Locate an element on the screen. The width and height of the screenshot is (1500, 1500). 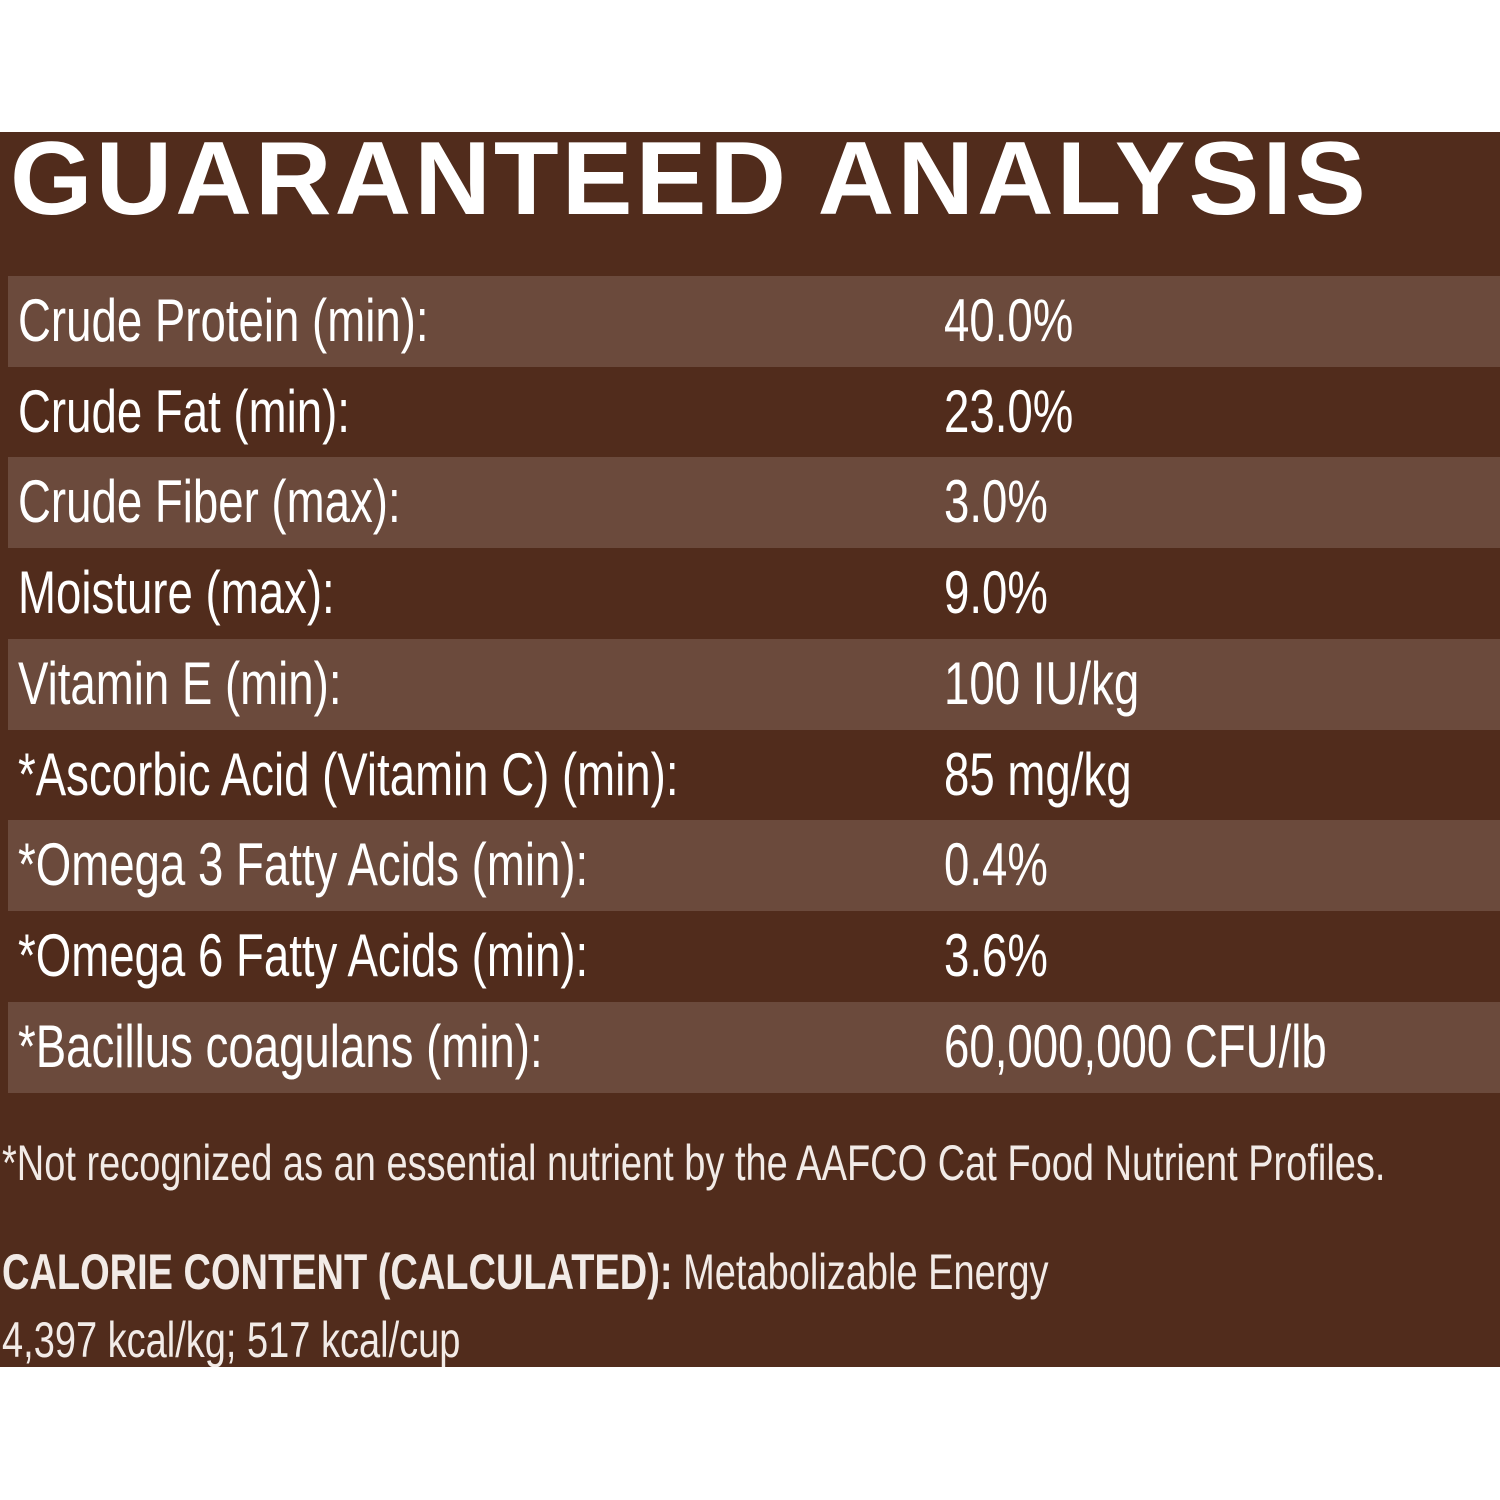
table-row: Crude Fat (min): 23.0% is located at coordinates (754, 412).